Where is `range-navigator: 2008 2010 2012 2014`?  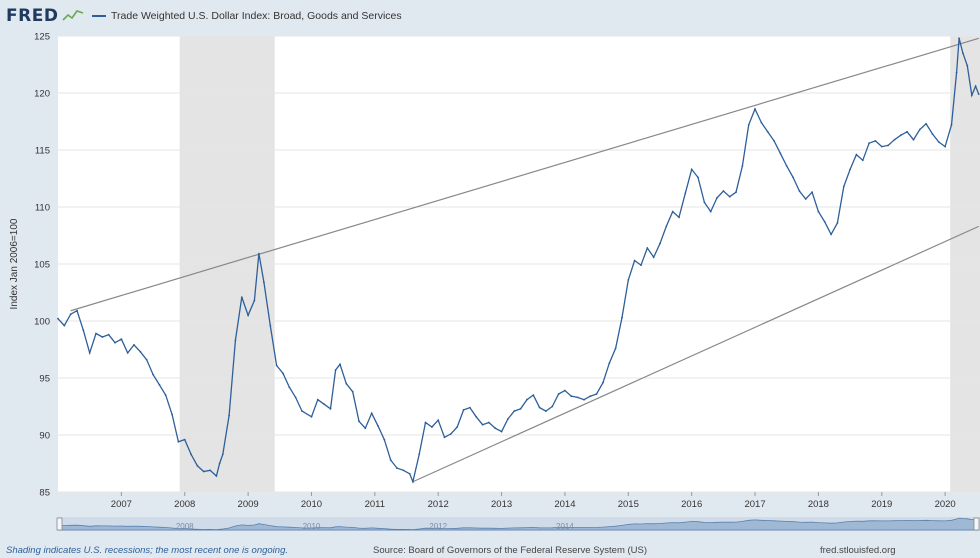 range-navigator: 2008 2010 2012 2014 is located at coordinates (518, 524).